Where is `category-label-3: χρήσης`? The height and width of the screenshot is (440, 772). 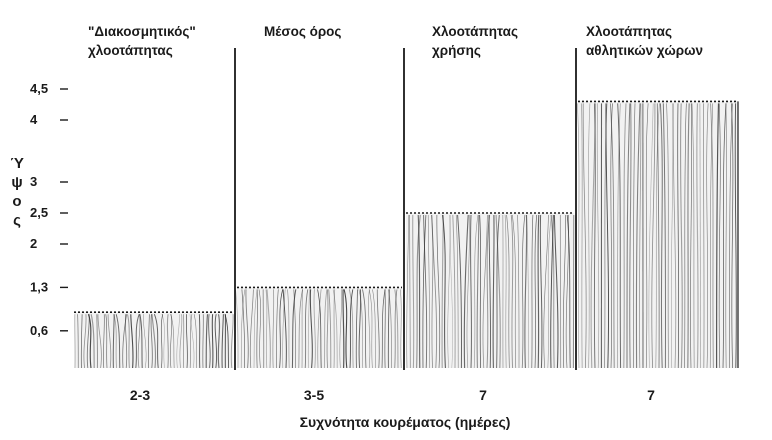
category-label-3: χρήσης is located at coordinates (456, 50).